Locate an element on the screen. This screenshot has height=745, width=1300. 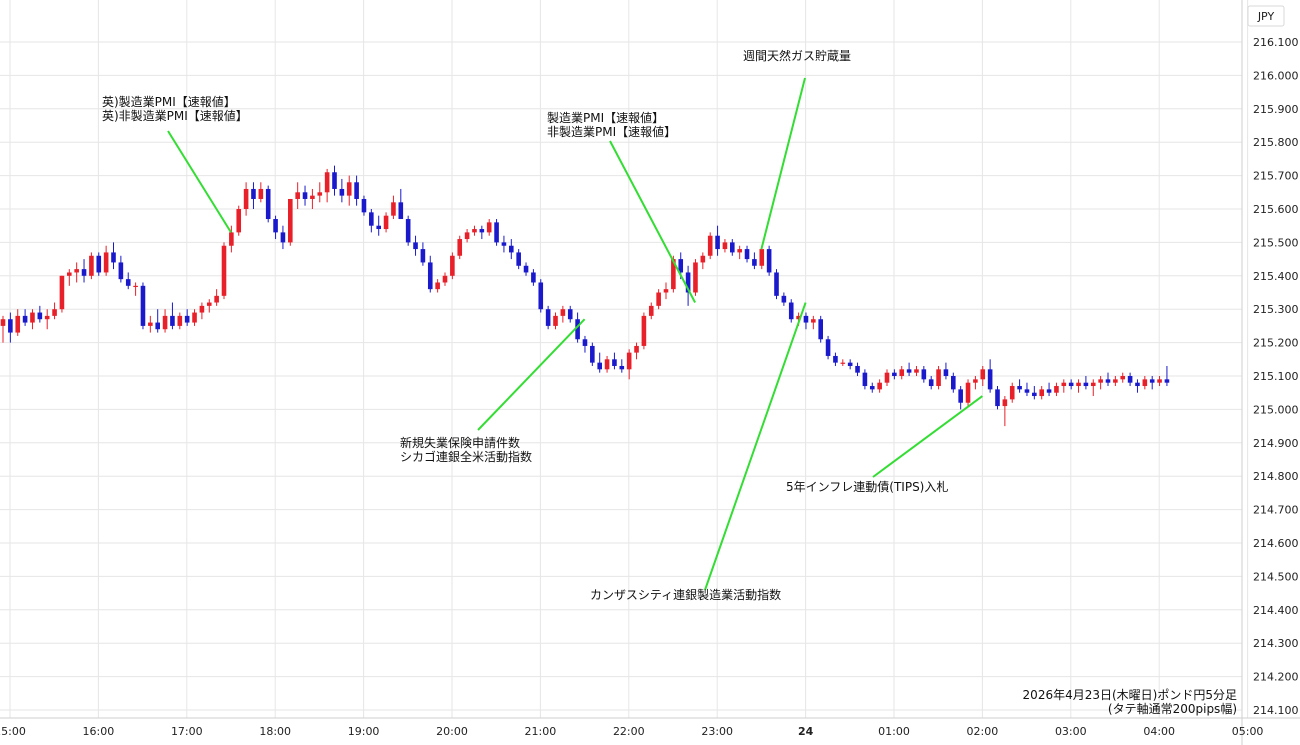
y-tick-label: 214.300 is located at coordinates (1276, 643).